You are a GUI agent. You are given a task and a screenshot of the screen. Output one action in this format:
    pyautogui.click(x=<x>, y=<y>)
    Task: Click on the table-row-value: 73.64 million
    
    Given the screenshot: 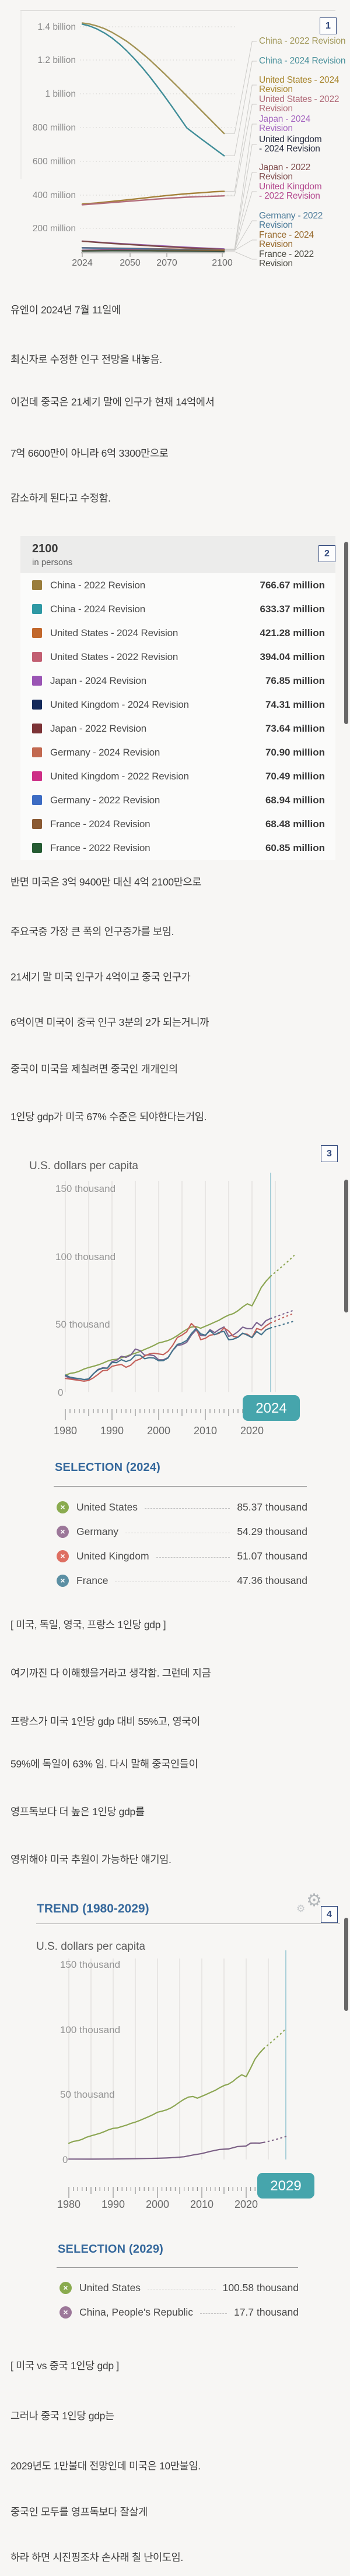 What is the action you would take?
    pyautogui.click(x=295, y=728)
    